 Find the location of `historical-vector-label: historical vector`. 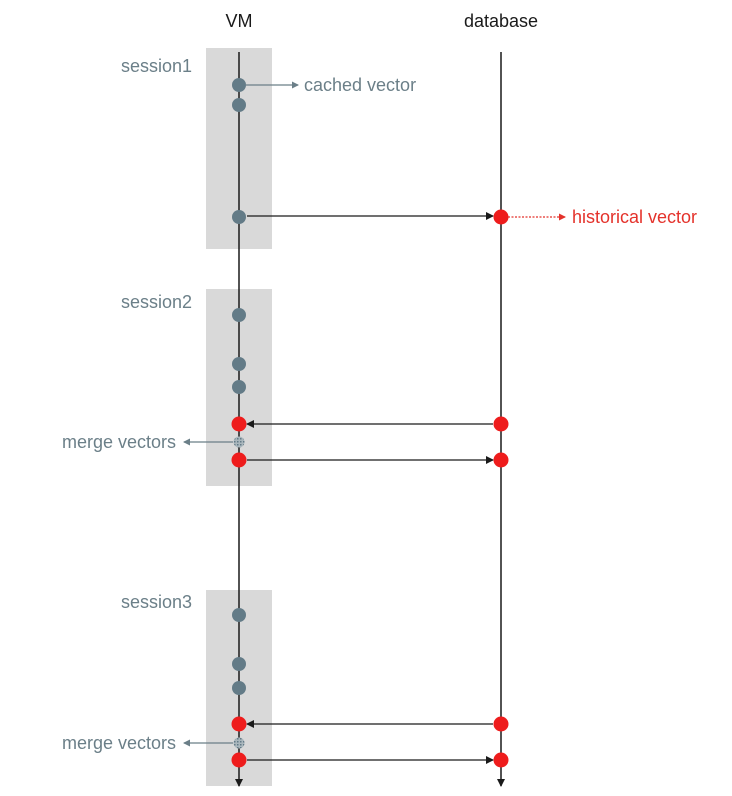

historical-vector-label: historical vector is located at coordinates (634, 217).